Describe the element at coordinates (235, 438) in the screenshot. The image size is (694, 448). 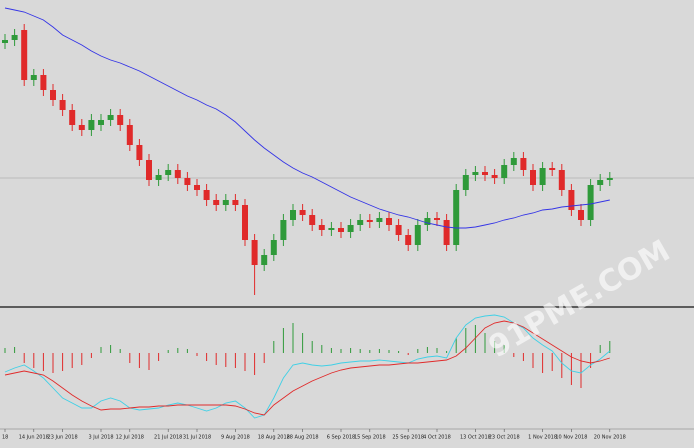
I see `x-tick-label: 9 Aug 2018` at that location.